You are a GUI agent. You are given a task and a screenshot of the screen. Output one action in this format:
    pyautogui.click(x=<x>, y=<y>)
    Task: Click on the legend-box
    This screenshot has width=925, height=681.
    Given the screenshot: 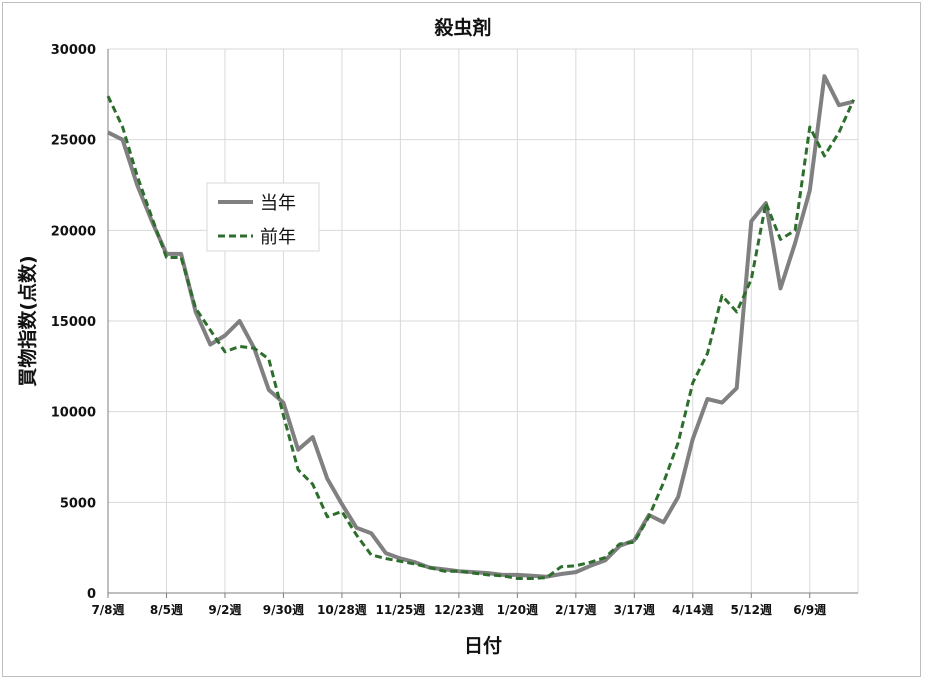 What is the action you would take?
    pyautogui.click(x=263, y=217)
    